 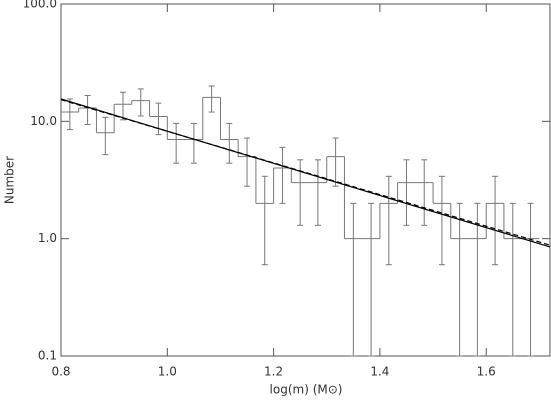 I want to click on y-axis-label: Number, so click(x=10, y=180).